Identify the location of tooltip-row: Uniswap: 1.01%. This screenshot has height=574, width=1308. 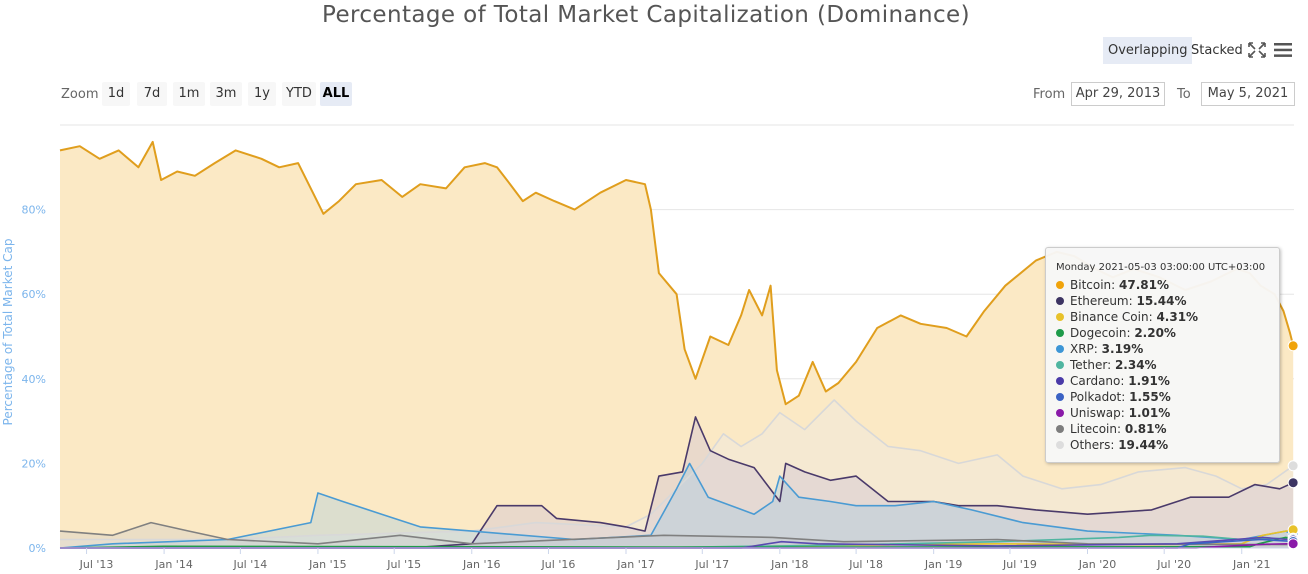
(1167, 413).